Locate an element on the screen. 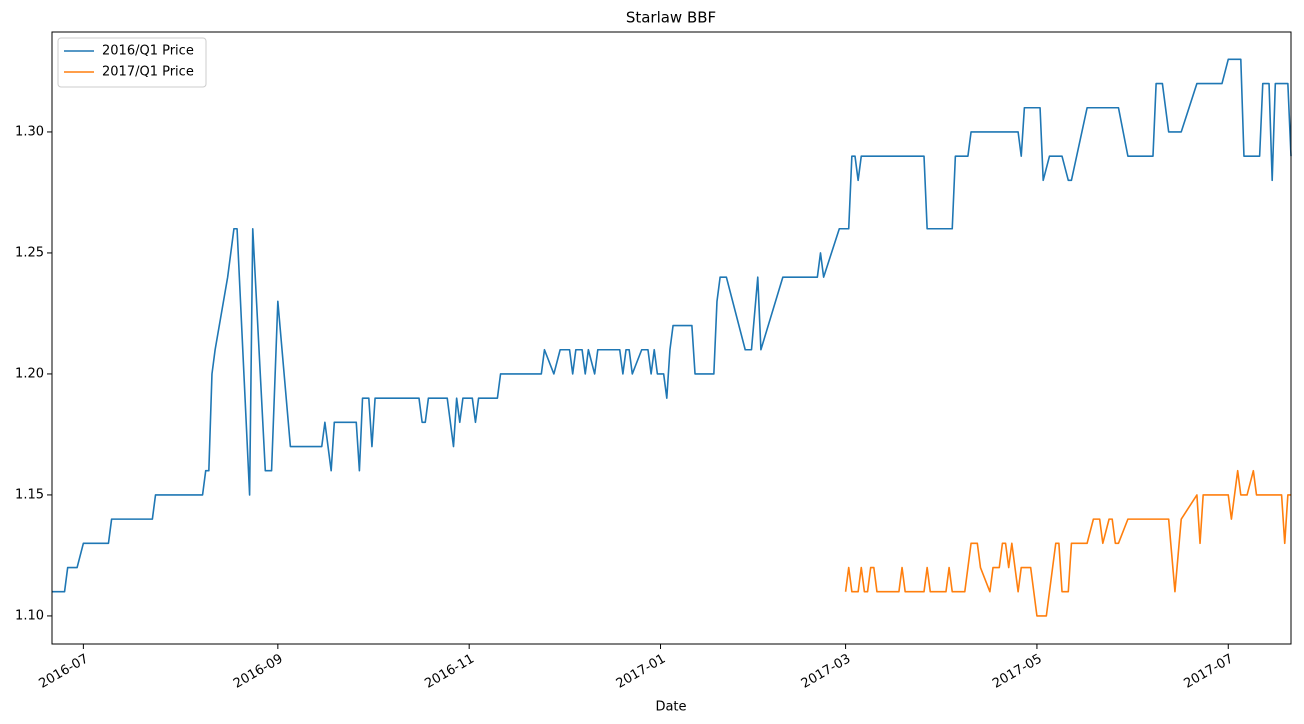  x-axis-label: Date is located at coordinates (670, 707).